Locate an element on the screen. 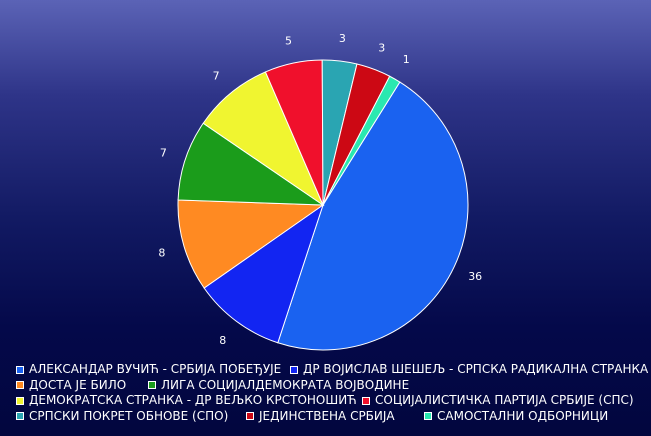 The width and height of the screenshot is (651, 436). legend-item-spo: СРПСКИ ПОКРЕТ ОБНОВЕ (СПО) is located at coordinates (122, 417).